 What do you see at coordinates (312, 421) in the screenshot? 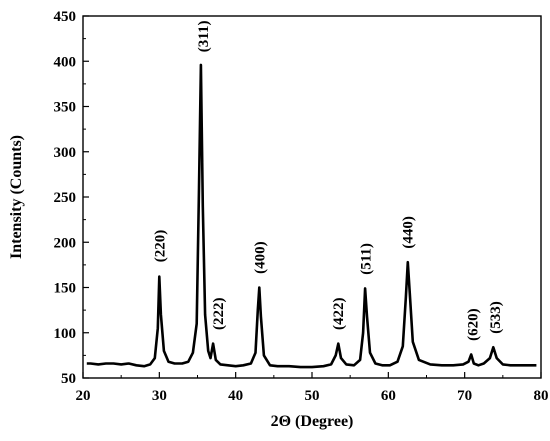
I see `x-axis-title: 2Θ (Degree)` at bounding box center [312, 421].